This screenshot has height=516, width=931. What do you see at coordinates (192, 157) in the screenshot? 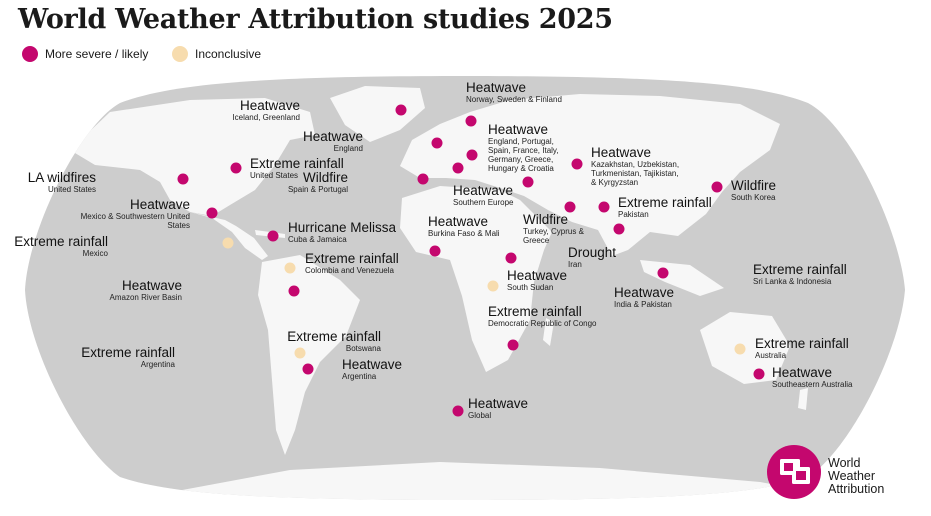
I see `land-north-america` at bounding box center [192, 157].